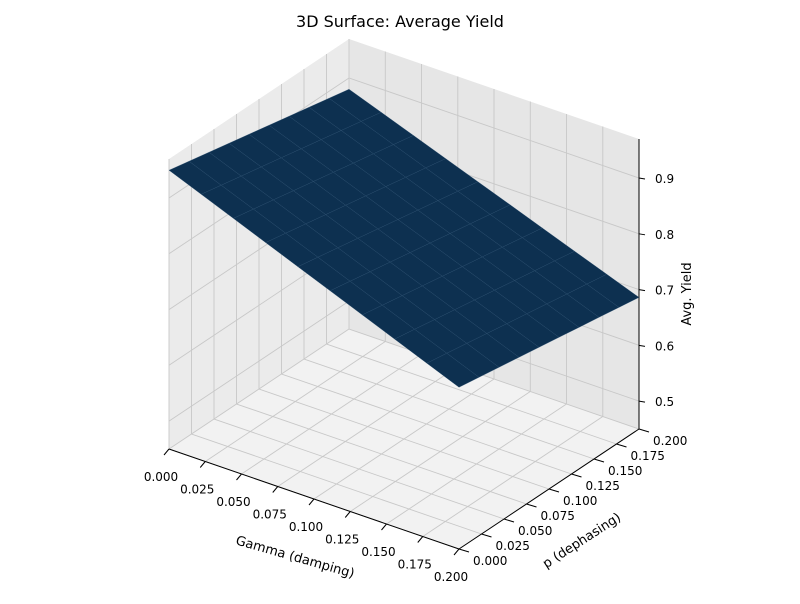 The image size is (800, 604). What do you see at coordinates (415, 565) in the screenshot?
I see `x-tick-label: 0.175` at bounding box center [415, 565].